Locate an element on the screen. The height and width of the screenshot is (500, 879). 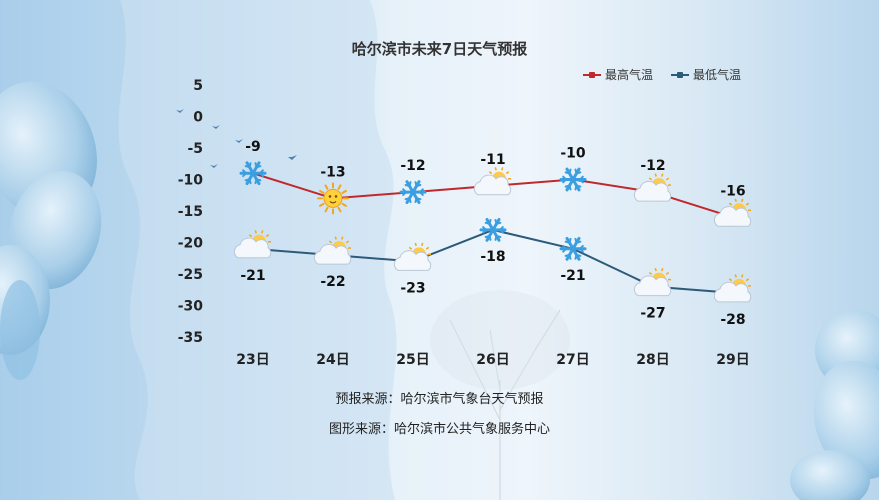
legend-low: 最低气温 is located at coordinates (706, 74).